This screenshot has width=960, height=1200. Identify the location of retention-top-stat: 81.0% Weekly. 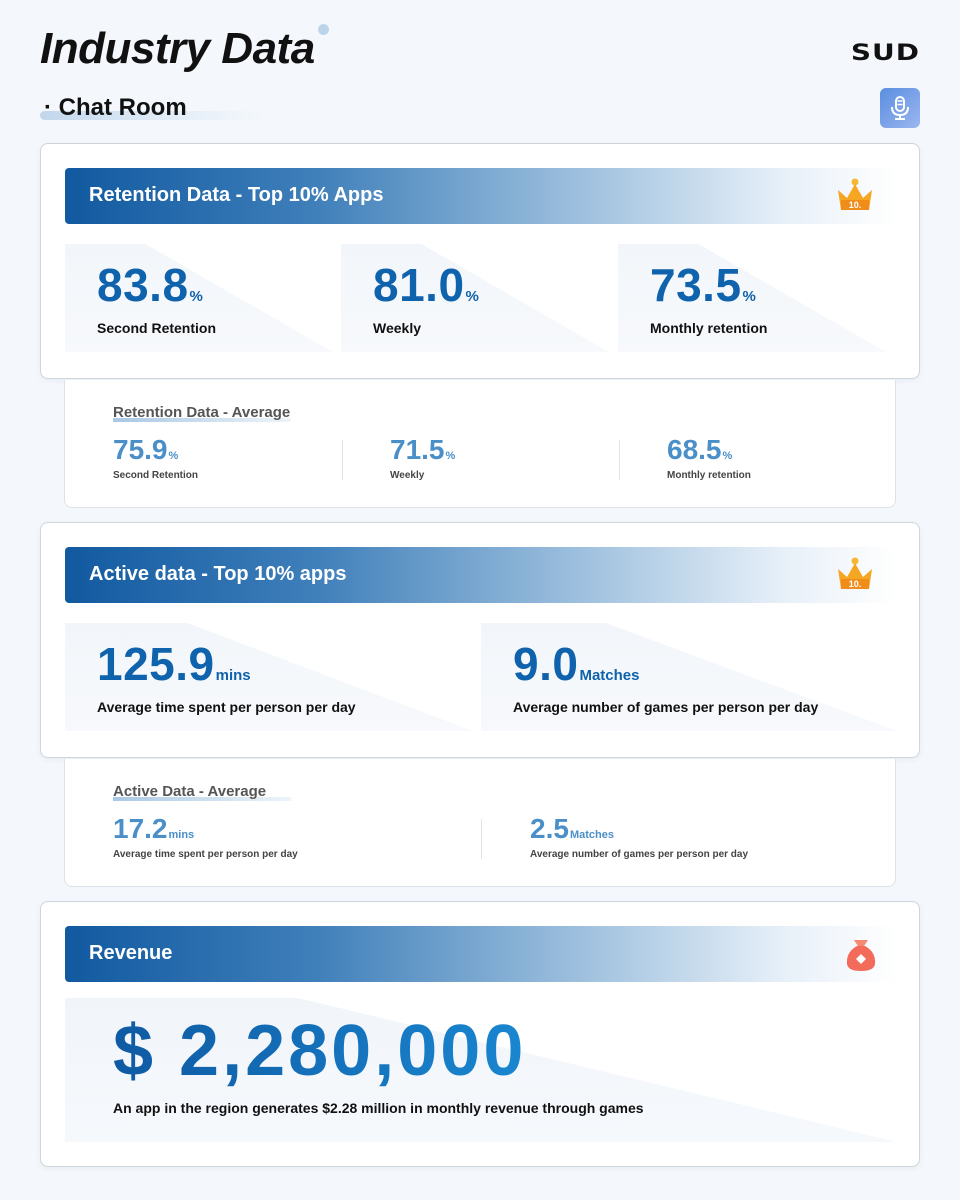
(475, 298).